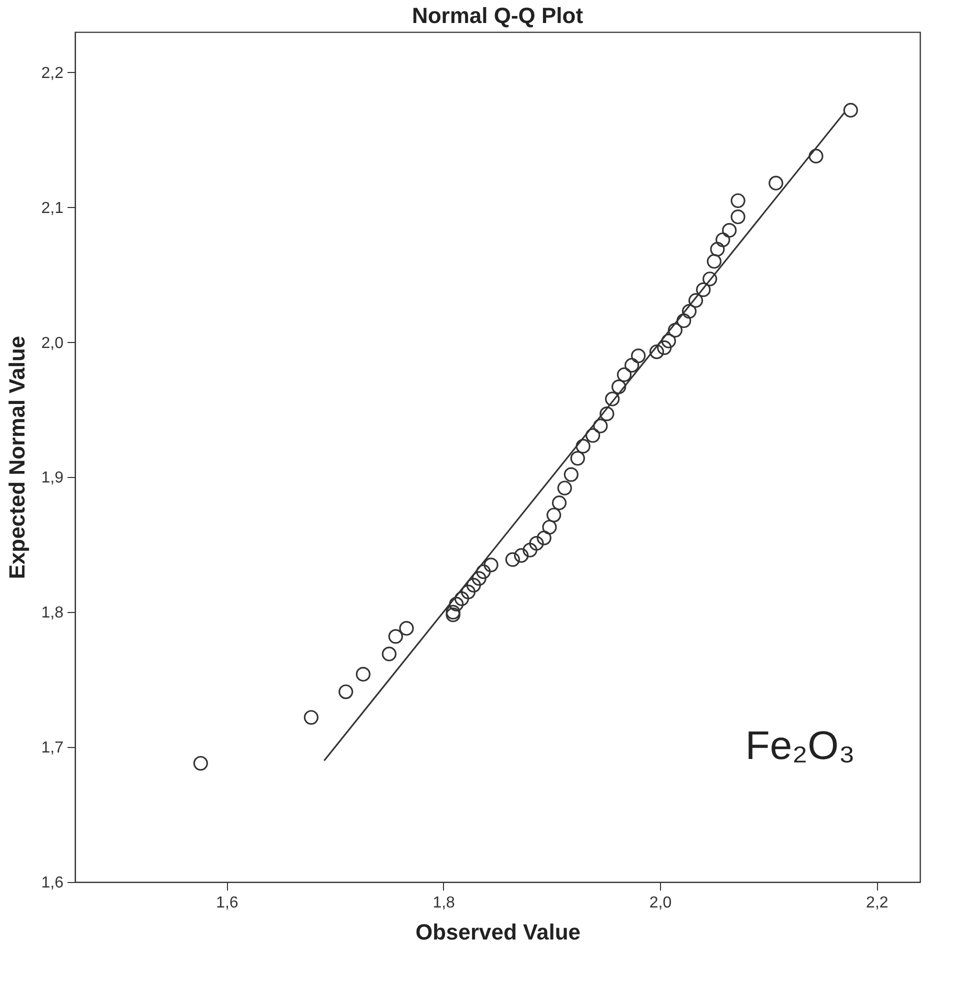  I want to click on annotation: Fe₂O₃, so click(800, 746).